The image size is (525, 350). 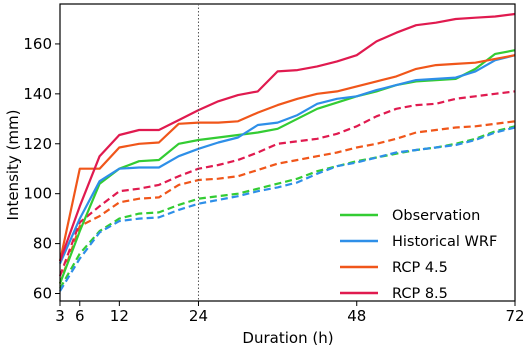 I want to click on legend-label: Observation, so click(x=436, y=216).